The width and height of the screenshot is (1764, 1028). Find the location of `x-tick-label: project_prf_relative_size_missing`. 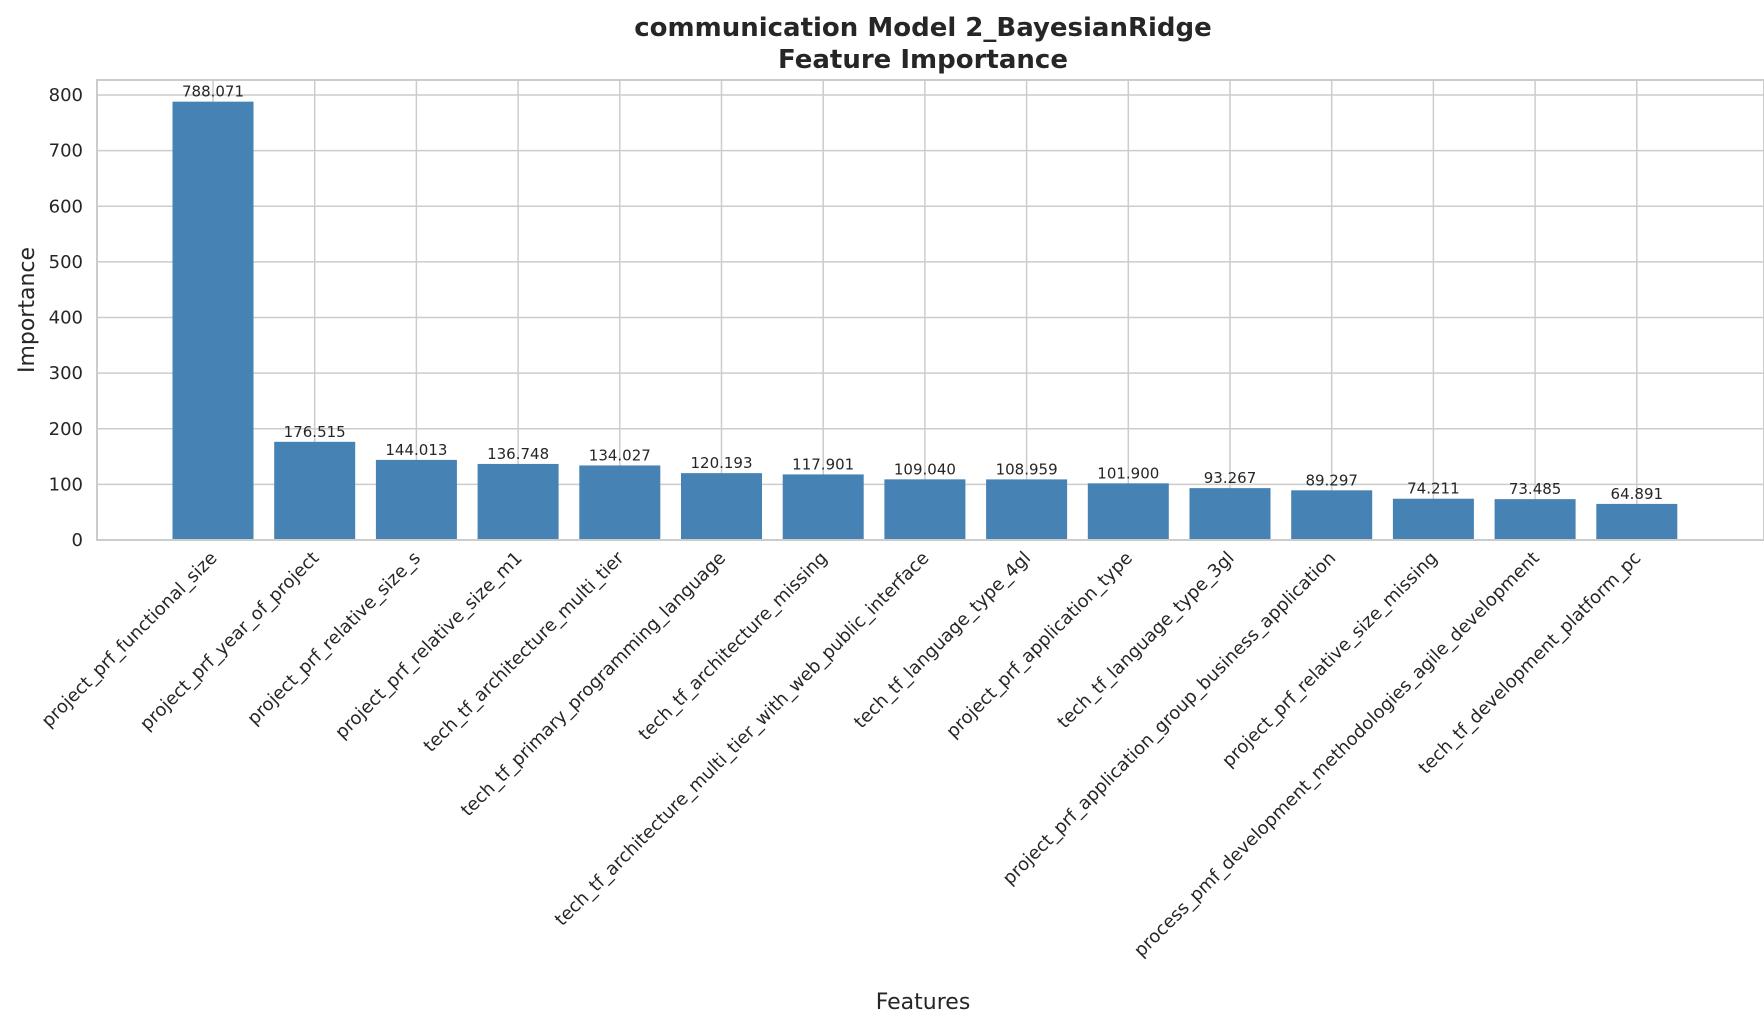

x-tick-label: project_prf_relative_size_missing is located at coordinates (1330, 660).